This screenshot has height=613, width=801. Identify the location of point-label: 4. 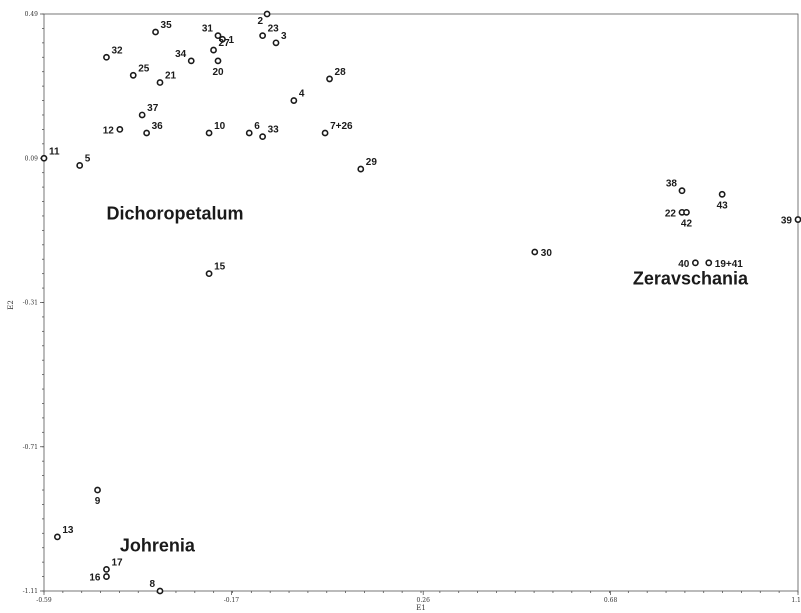
(302, 94).